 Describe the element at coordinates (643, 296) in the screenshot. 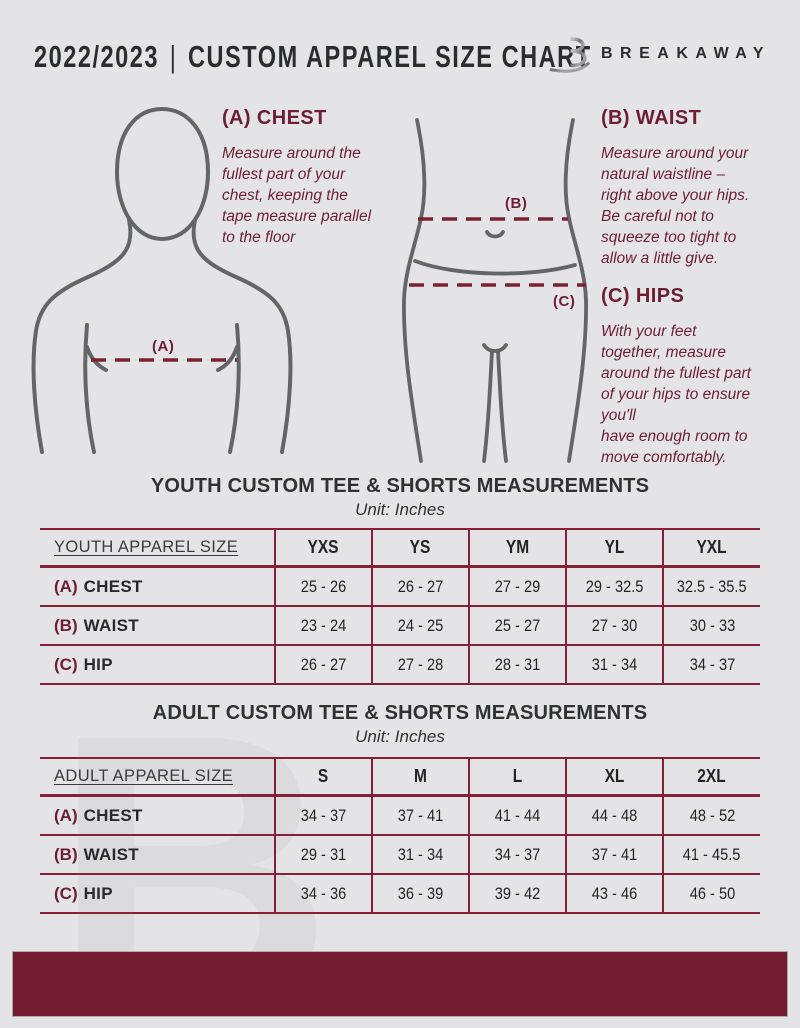

I see `hips-guide-heading: (C) HIPS` at that location.